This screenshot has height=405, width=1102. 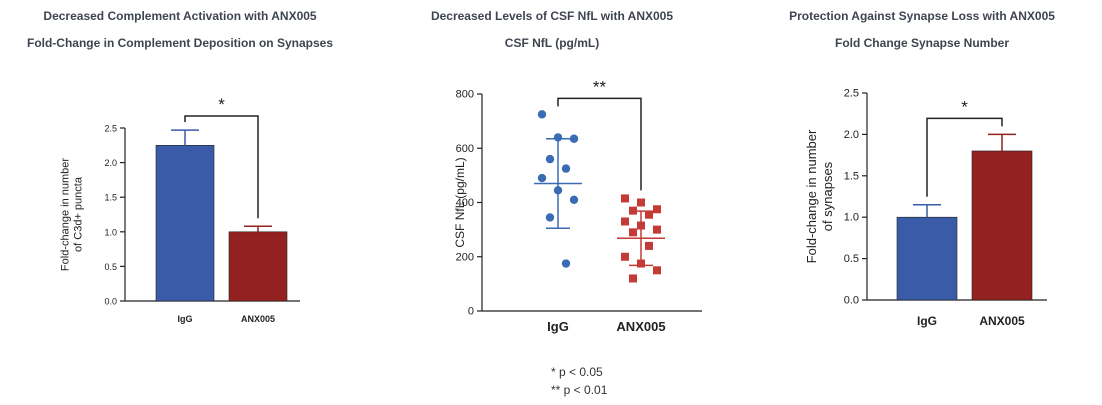 I want to click on scatter-chart-nfl: 0 200 400 600 800 CSF NfL (pg/mL) IgG ANX005 **, so click(x=577, y=205).